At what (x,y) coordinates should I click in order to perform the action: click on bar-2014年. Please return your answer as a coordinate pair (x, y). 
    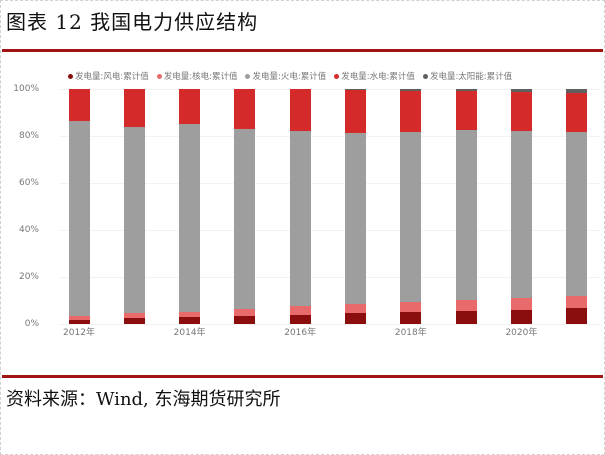
    Looking at the image, I should click on (190, 206).